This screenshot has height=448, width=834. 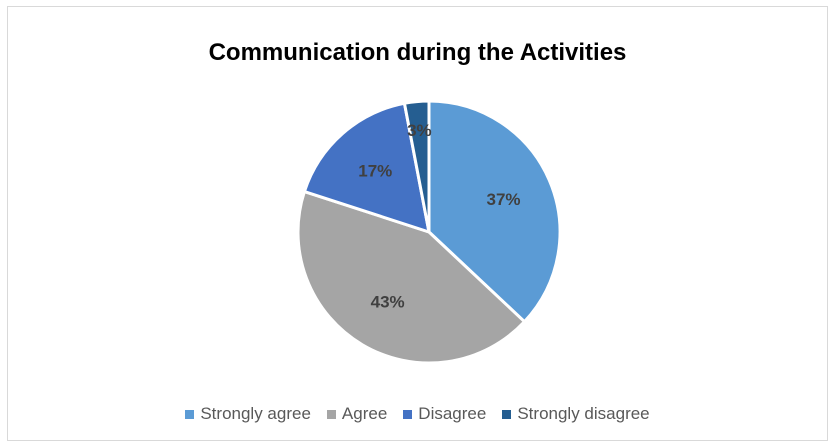 I want to click on slice-agree, so click(x=411, y=277).